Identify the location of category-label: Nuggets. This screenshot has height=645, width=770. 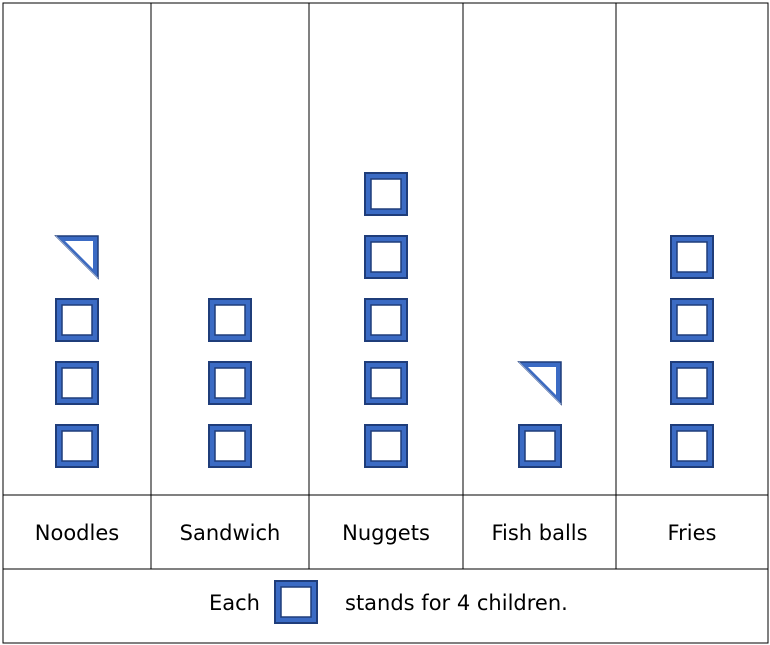
(386, 533).